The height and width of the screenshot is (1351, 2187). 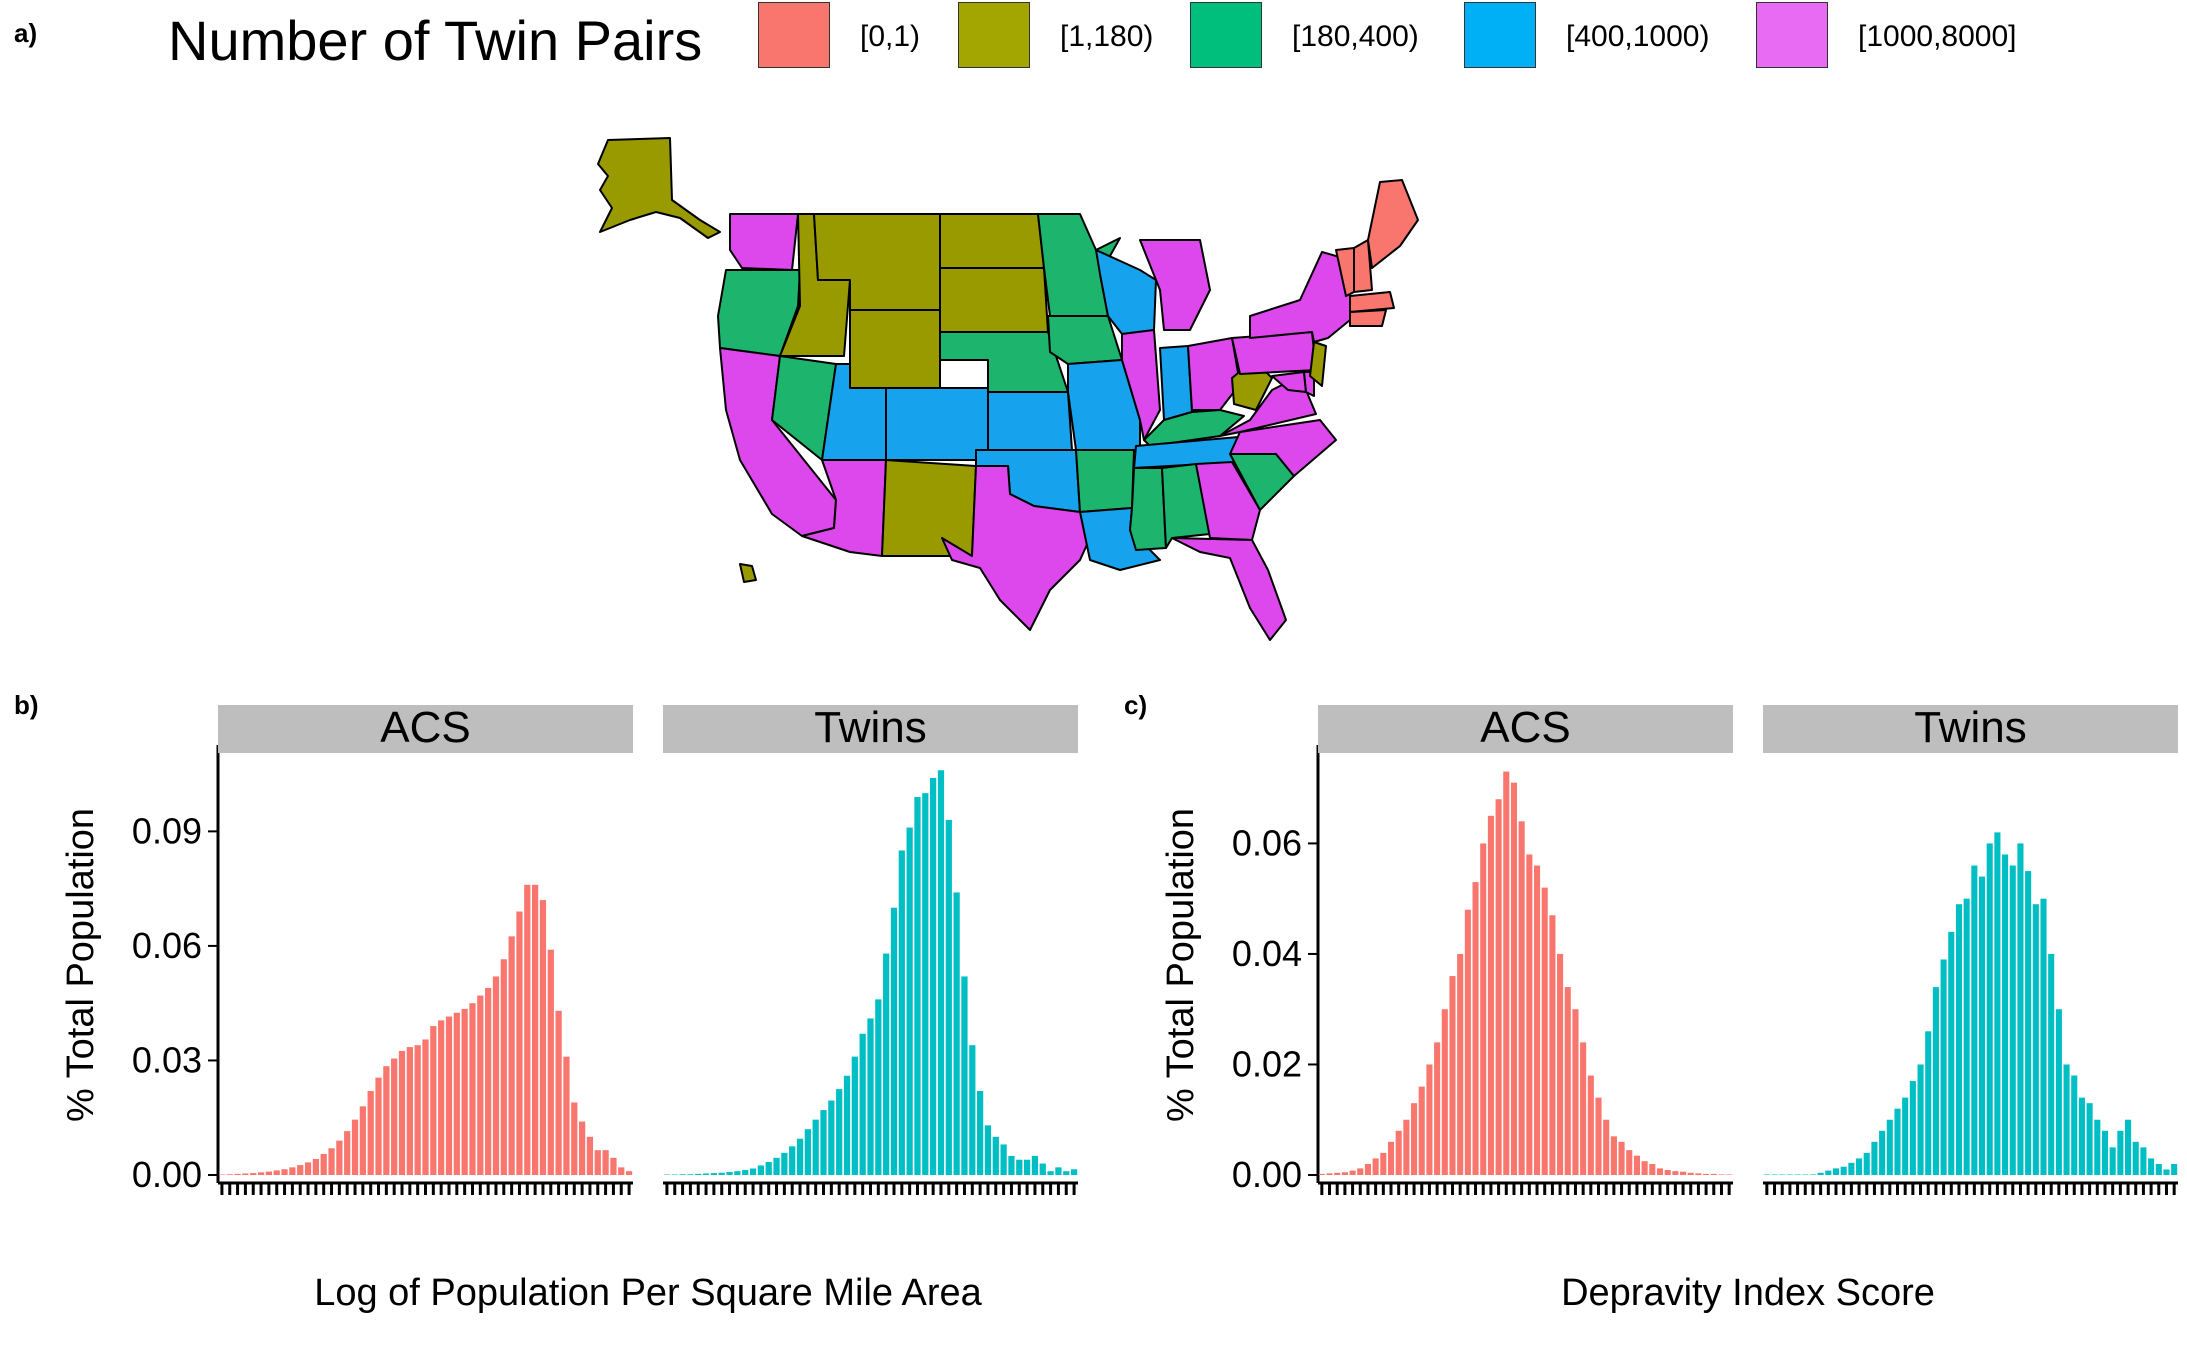 What do you see at coordinates (167, 830) in the screenshot?
I see `panel-b-ytick-label-3: 0.09` at bounding box center [167, 830].